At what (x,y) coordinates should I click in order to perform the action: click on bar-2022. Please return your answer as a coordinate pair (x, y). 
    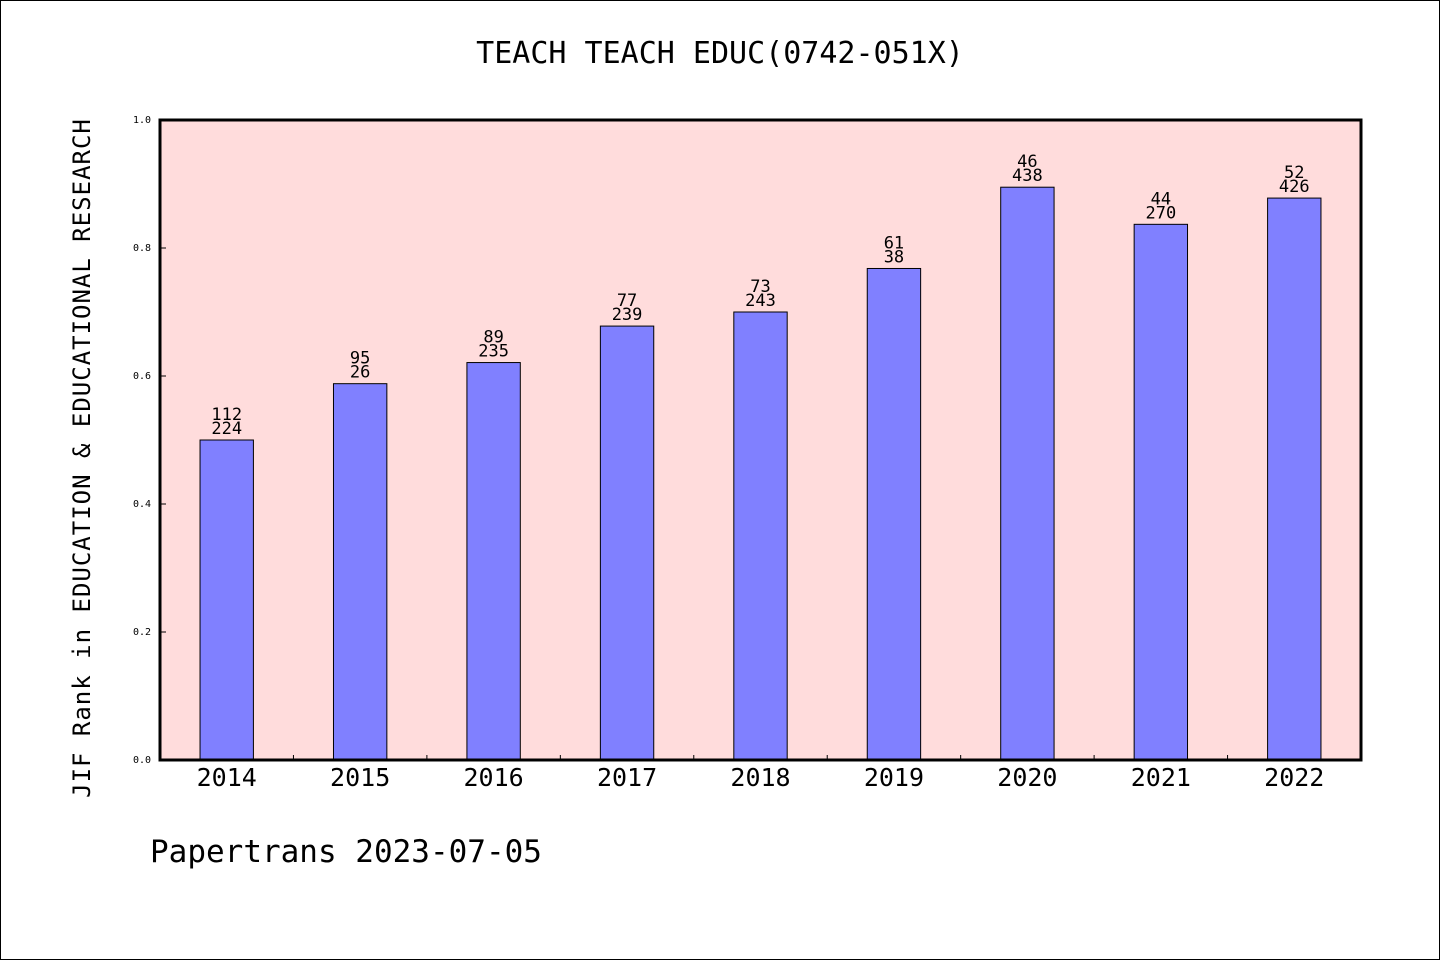
    Looking at the image, I should click on (1294, 479).